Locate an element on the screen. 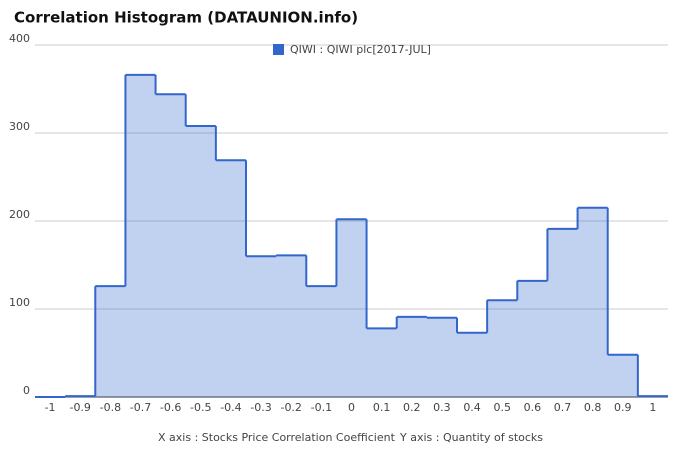 Image resolution: width=680 pixels, height=462 pixels. x-tick-label: -0.6 is located at coordinates (170, 407).